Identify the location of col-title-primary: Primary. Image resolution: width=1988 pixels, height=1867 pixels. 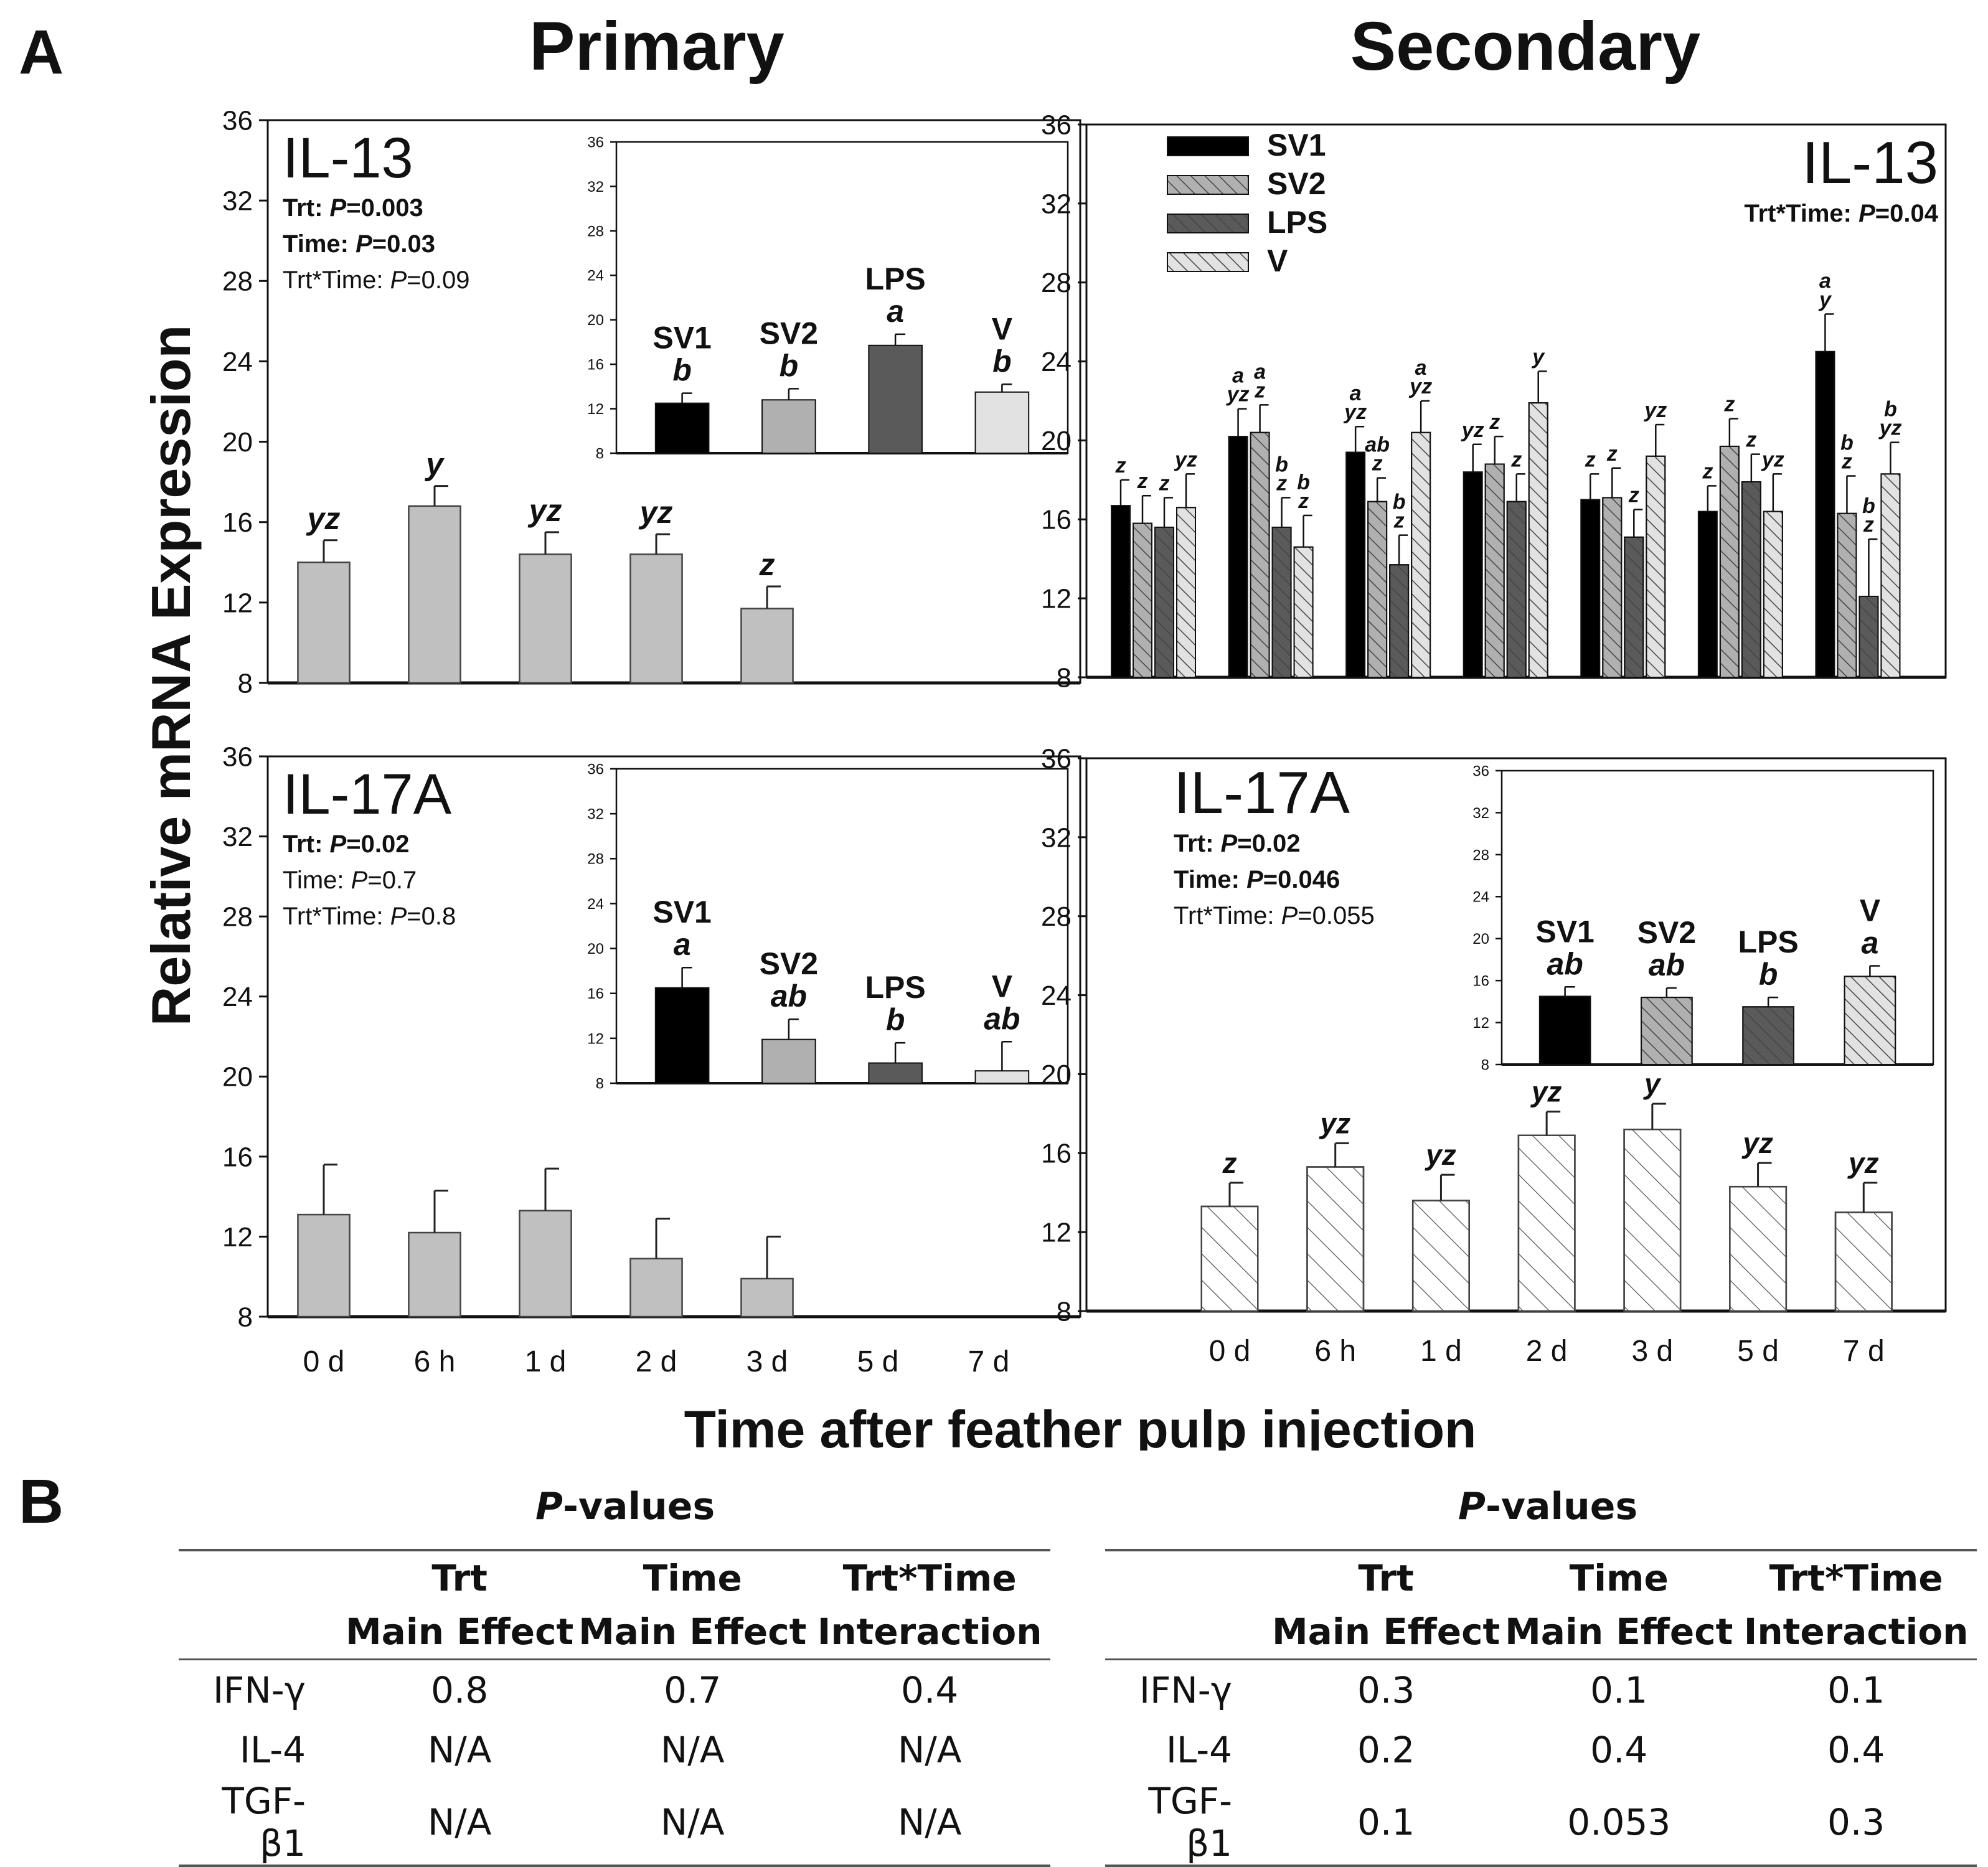
(656, 46).